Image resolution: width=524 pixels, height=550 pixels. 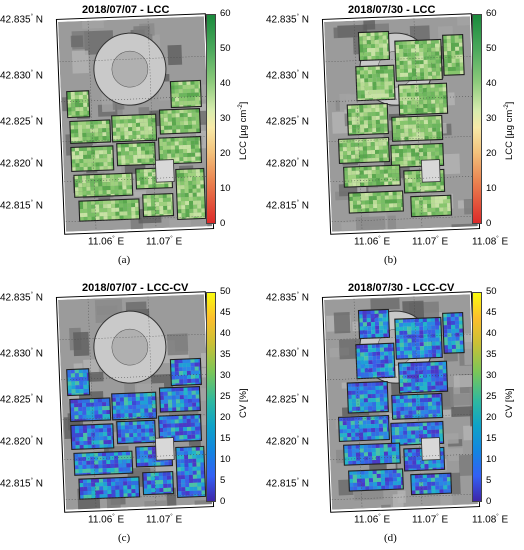 I want to click on colorbar-tick-label: 40, so click(x=491, y=83).